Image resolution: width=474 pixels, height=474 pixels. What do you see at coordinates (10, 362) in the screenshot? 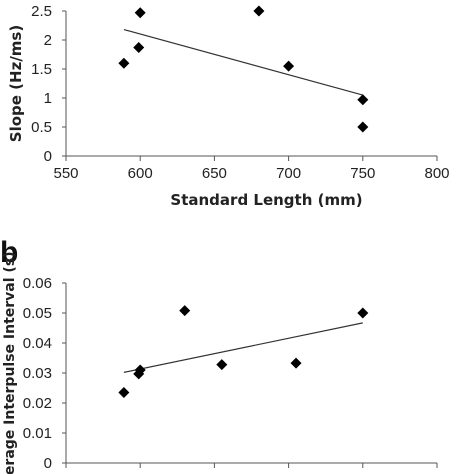
I see `y-axis-title: Average Interpulse Interval (s)` at bounding box center [10, 362].